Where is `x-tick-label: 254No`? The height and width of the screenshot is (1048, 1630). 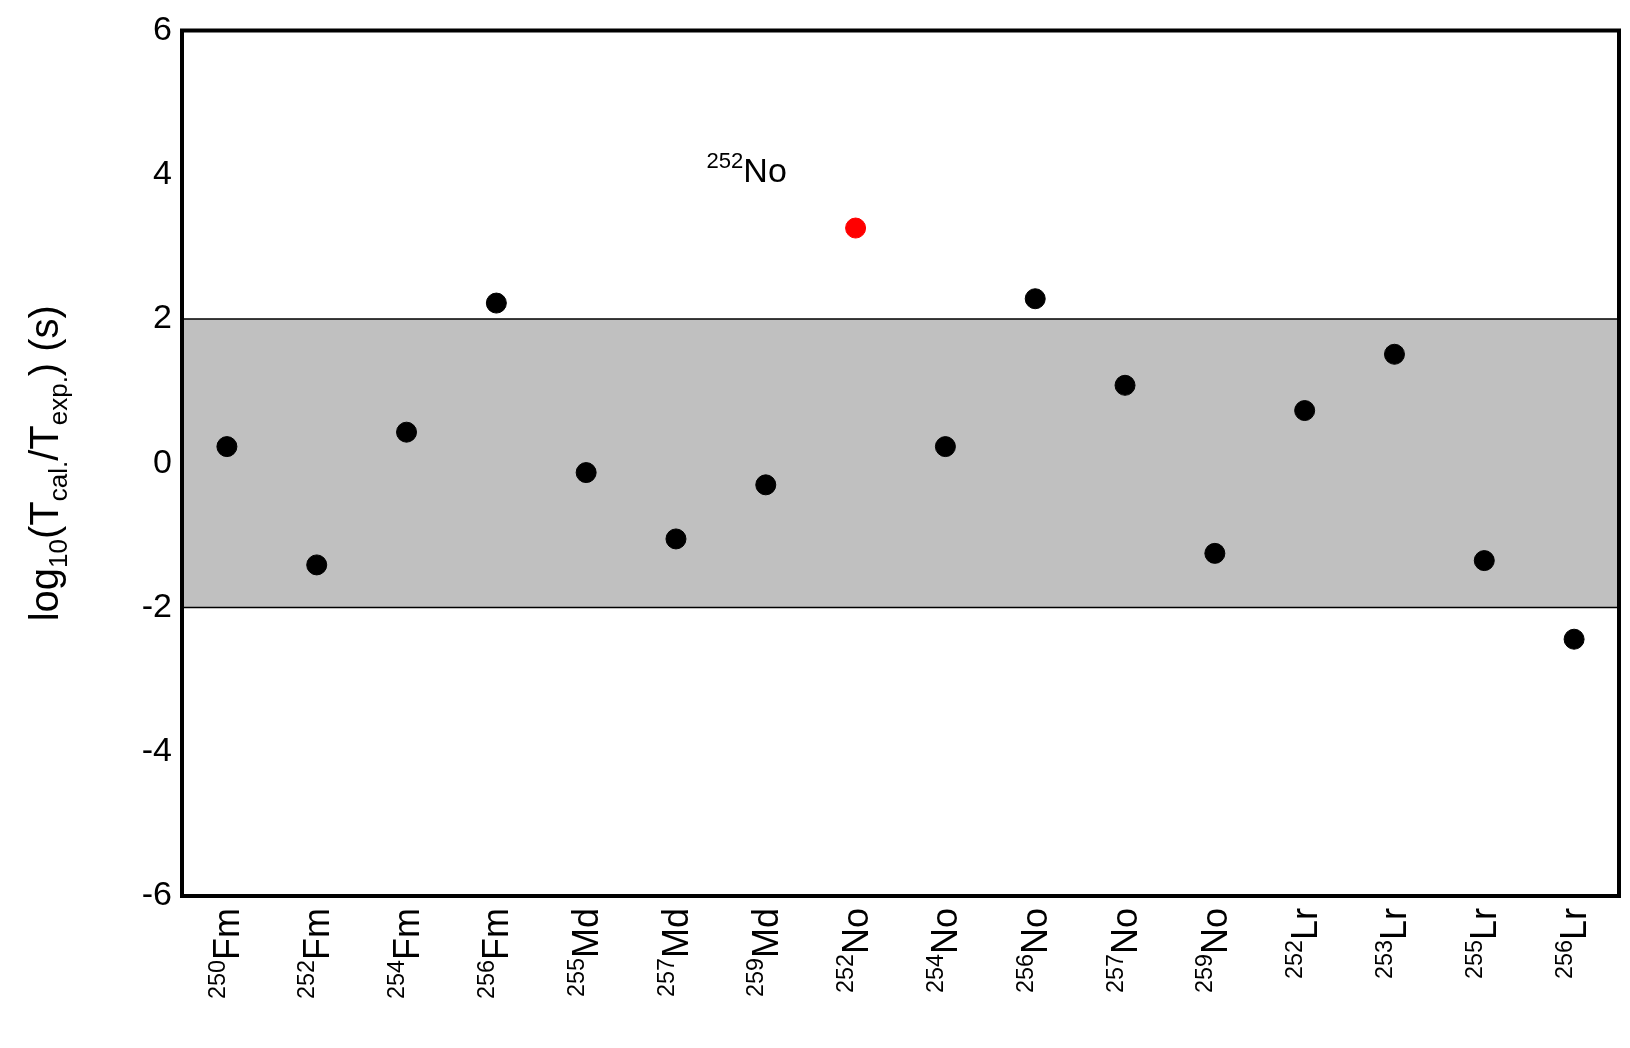
x-tick-label: 254No is located at coordinates (944, 950).